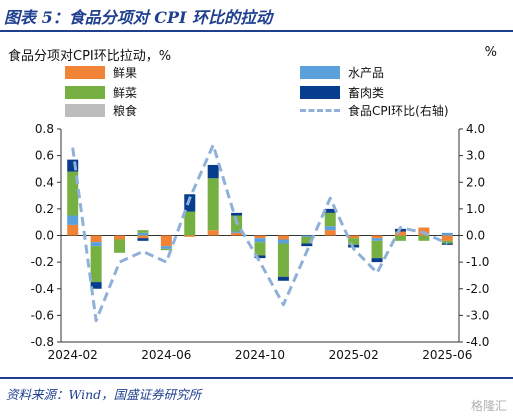 This screenshot has width=513, height=418. I want to click on x-tick-label: 2024-02, so click(73, 355).